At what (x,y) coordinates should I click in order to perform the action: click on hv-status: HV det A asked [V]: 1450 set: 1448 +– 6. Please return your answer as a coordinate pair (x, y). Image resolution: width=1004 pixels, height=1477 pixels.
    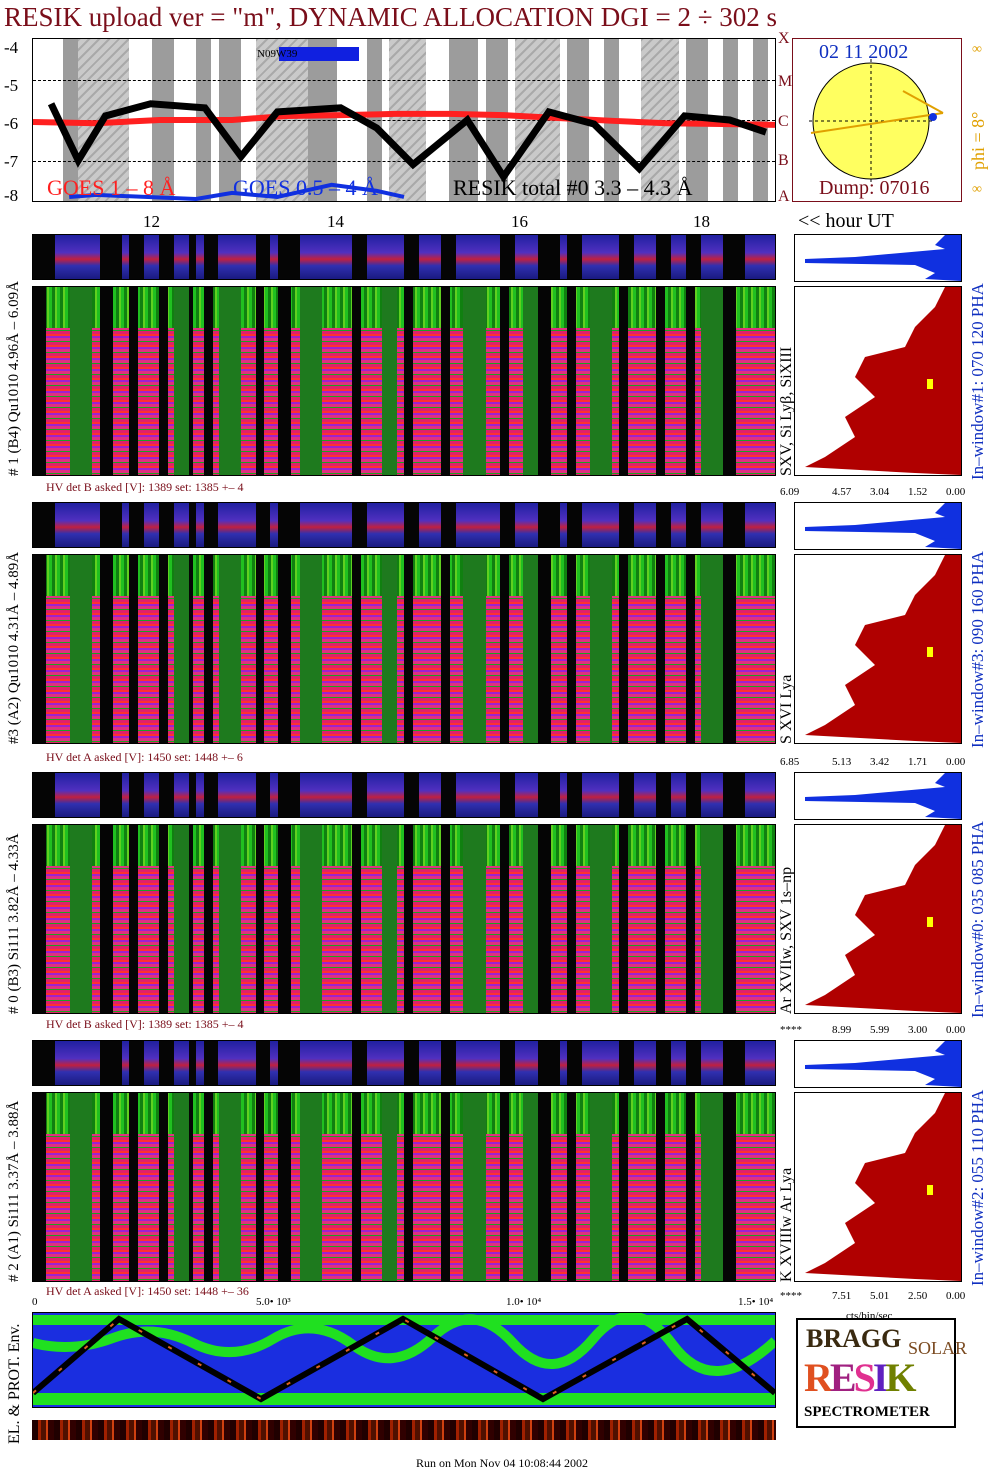
    Looking at the image, I should click on (144, 757).